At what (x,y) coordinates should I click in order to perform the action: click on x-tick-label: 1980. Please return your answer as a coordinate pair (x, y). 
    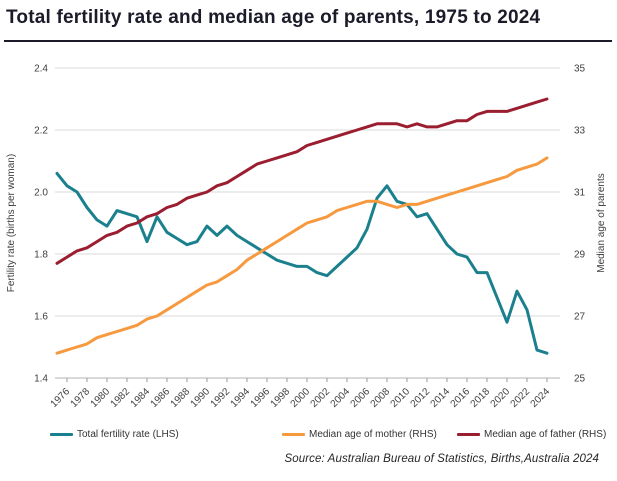
    Looking at the image, I should click on (101, 398).